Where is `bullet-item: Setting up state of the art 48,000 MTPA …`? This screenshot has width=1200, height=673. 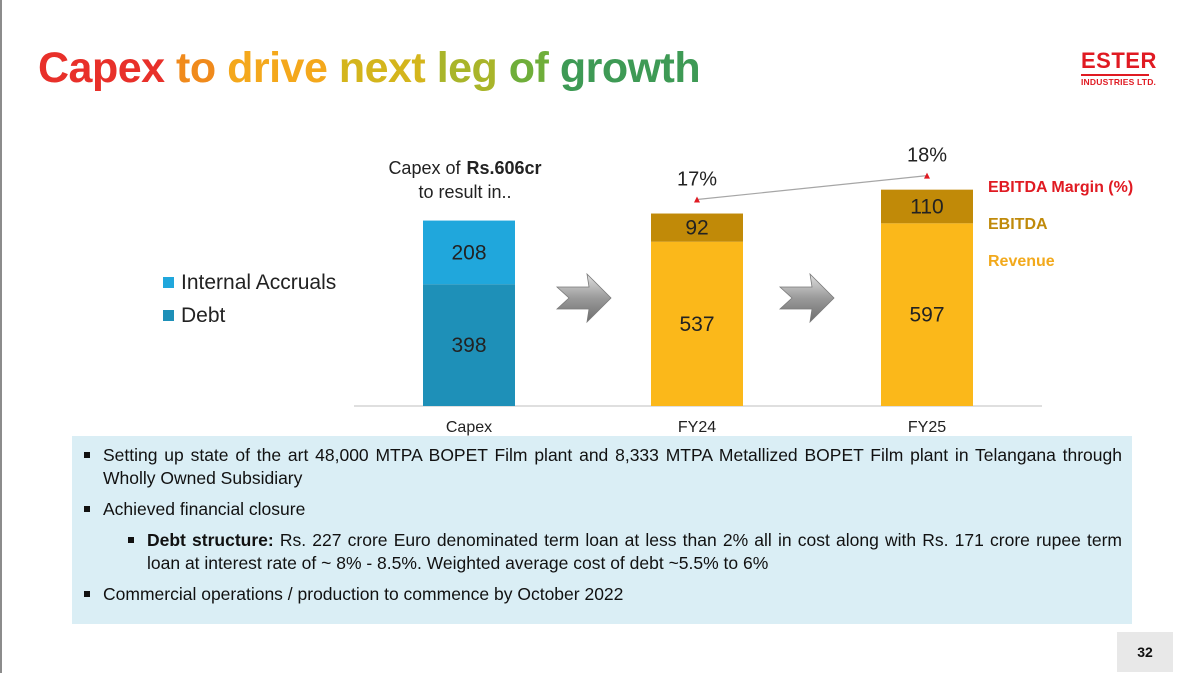
bullet-item: Setting up state of the art 48,000 MTPA … is located at coordinates (602, 467).